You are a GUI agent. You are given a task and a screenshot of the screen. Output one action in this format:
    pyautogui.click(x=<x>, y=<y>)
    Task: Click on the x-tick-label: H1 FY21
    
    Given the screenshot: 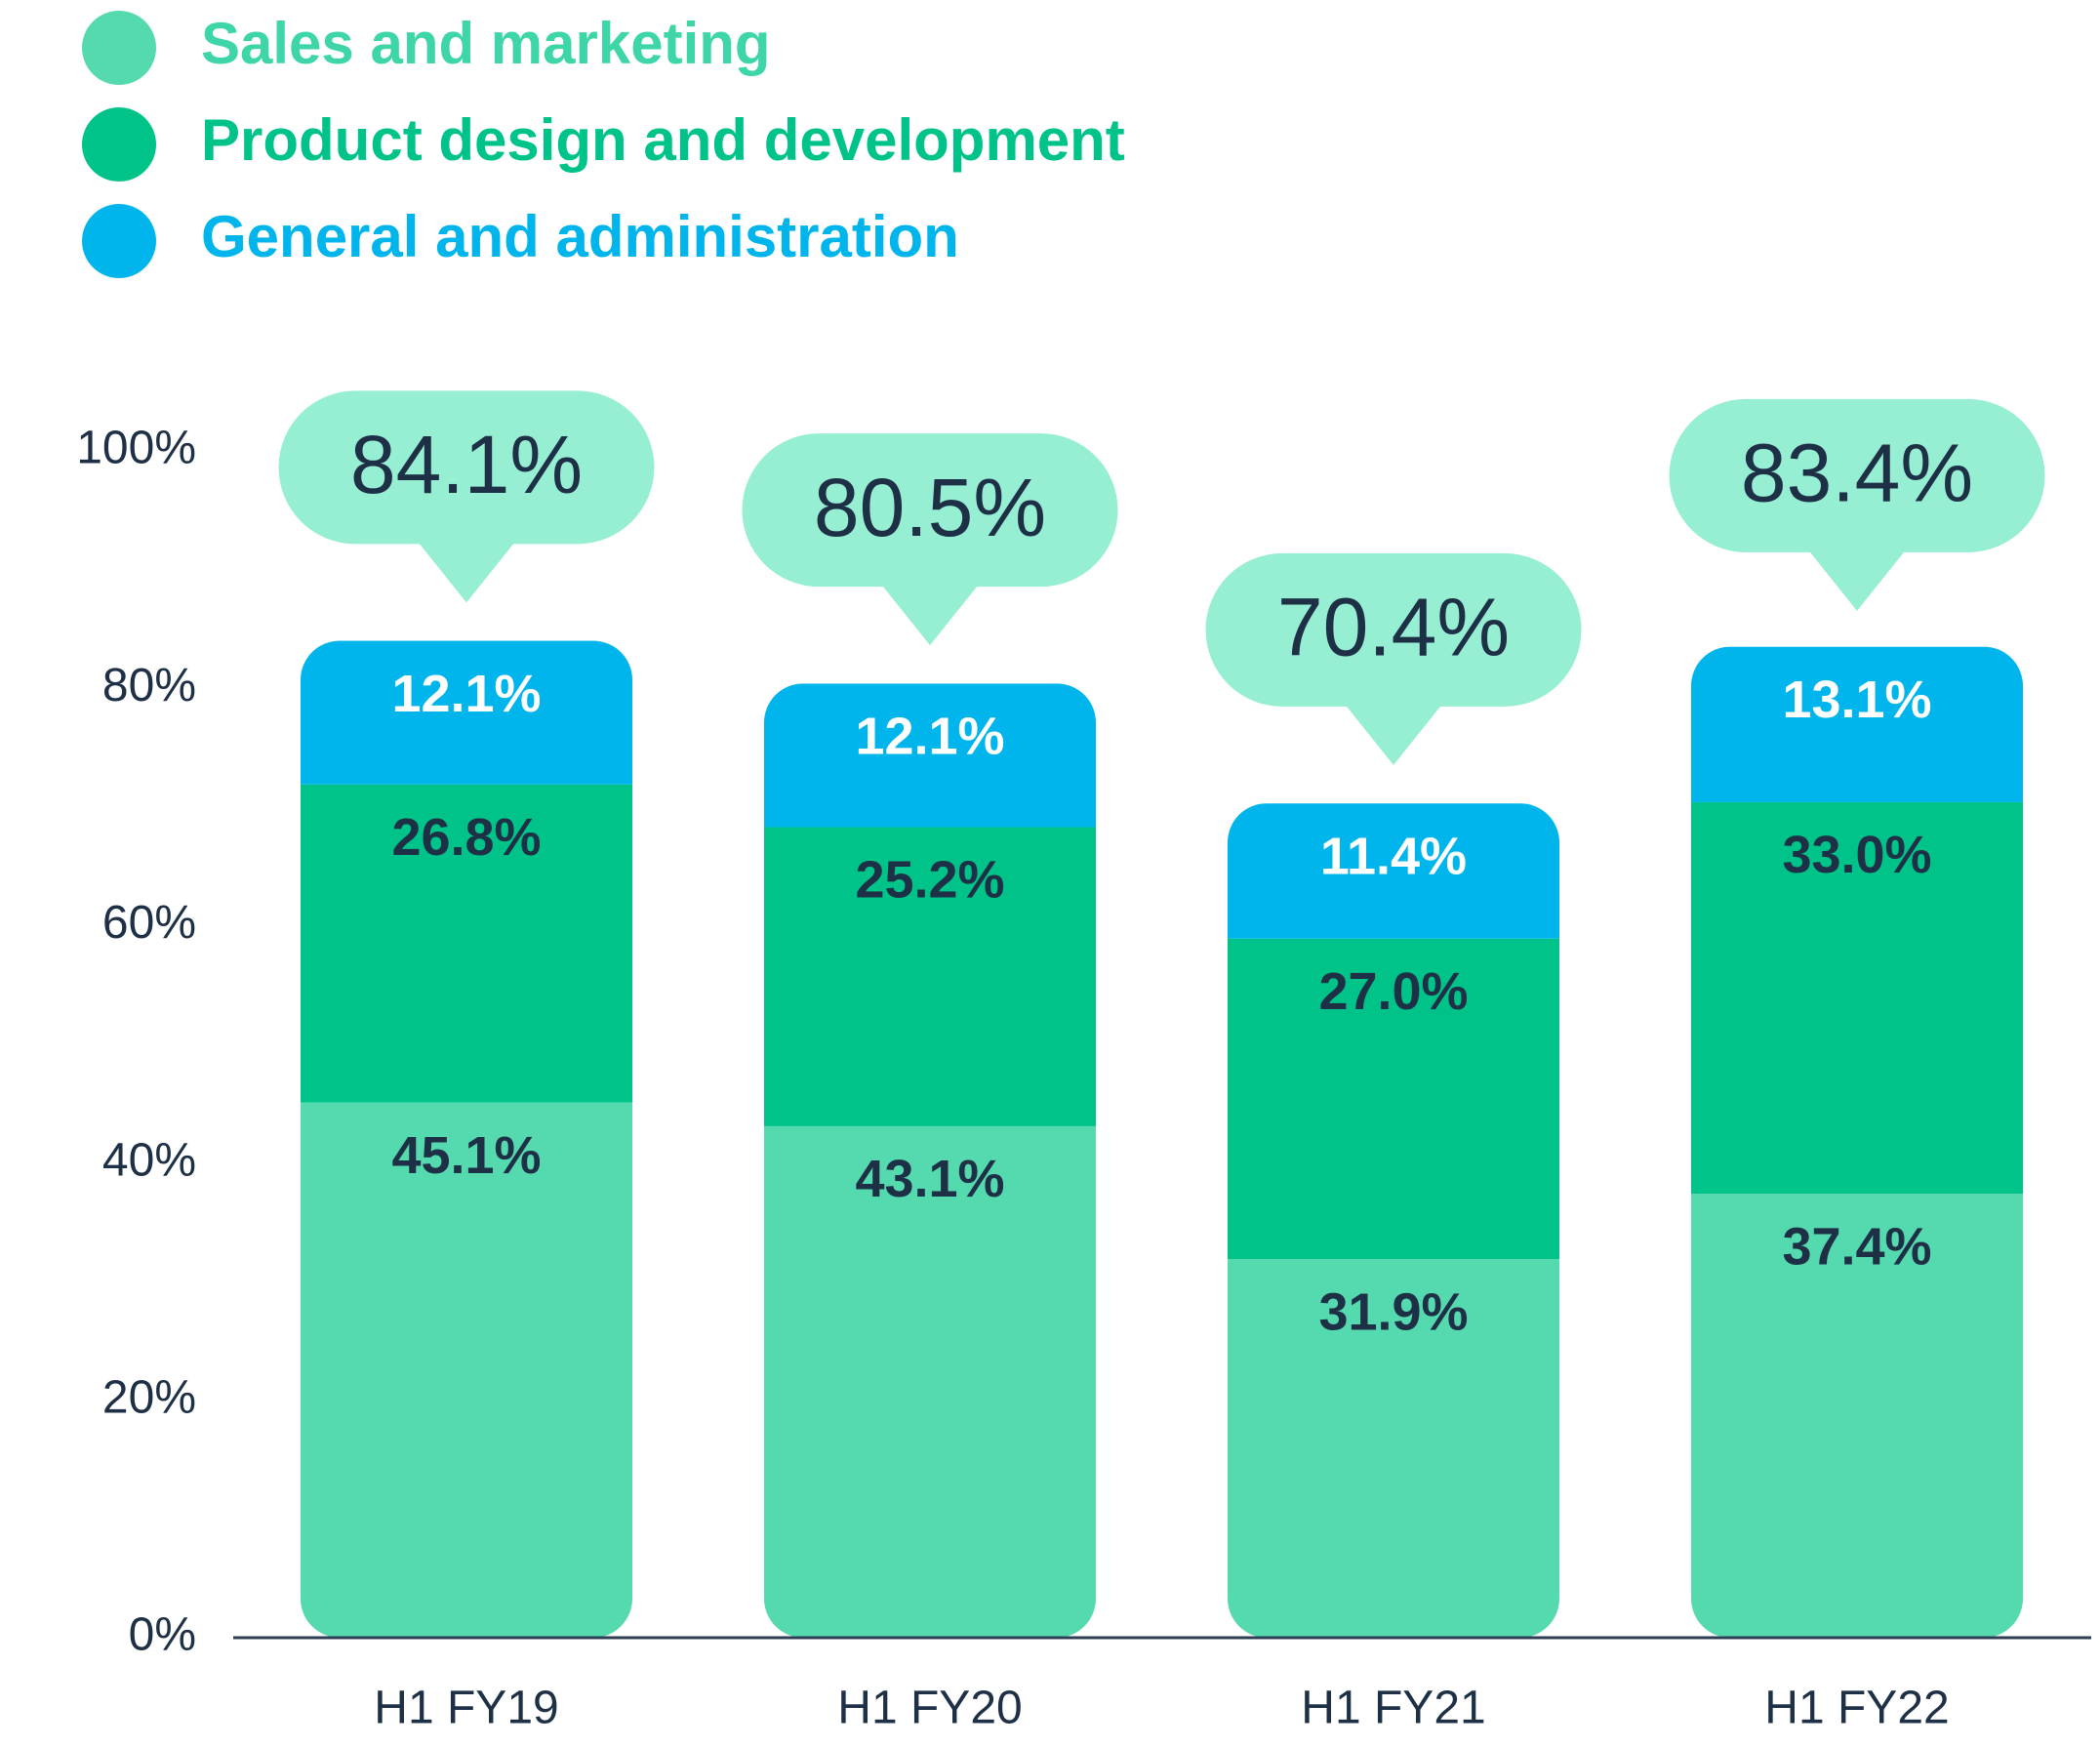 What is the action you would take?
    pyautogui.click(x=1393, y=1709)
    